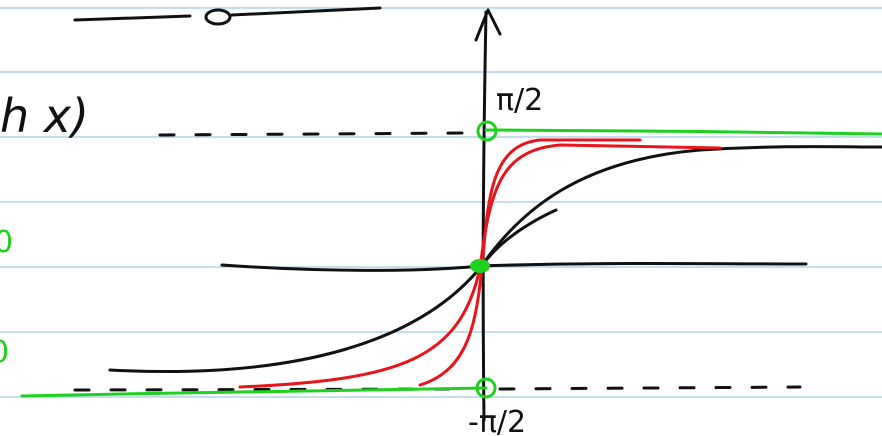  Describe the element at coordinates (519, 100) in the screenshot. I see `top-label: π/2` at that location.